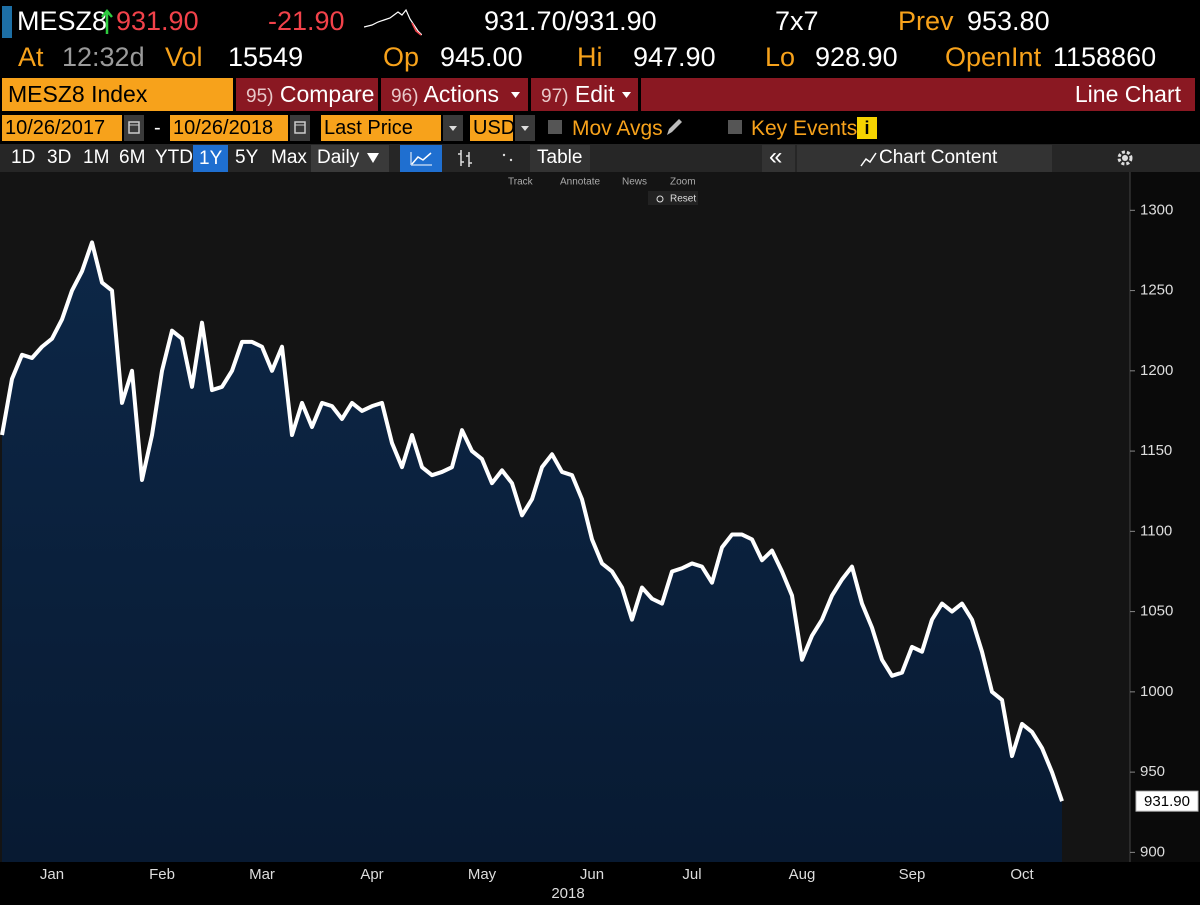  What do you see at coordinates (62, 128) in the screenshot?
I see `start-date: 10/26/2017` at bounding box center [62, 128].